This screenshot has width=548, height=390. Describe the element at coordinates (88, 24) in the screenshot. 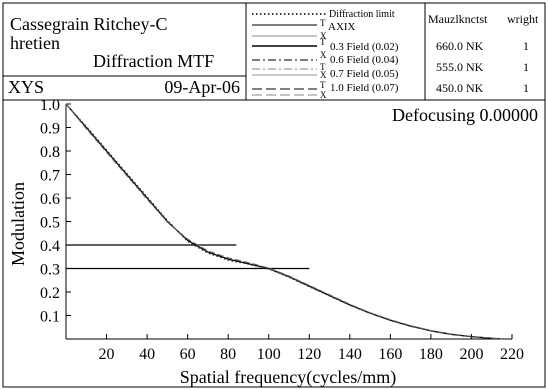

I see `title-line-1: Cassegrain Ritchey-C` at that location.